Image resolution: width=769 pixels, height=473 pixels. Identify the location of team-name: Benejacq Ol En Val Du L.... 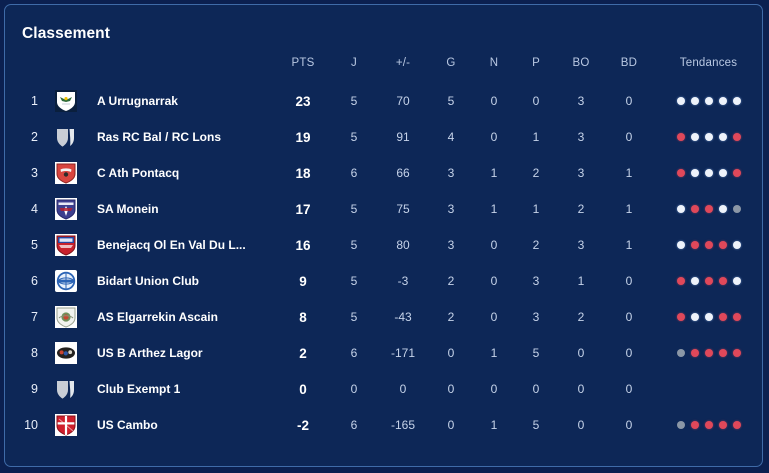
(171, 245).